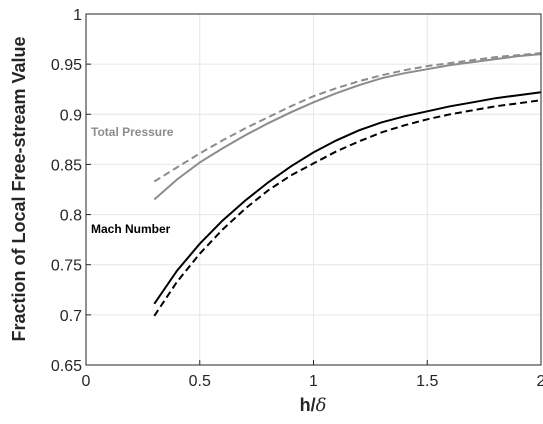  Describe the element at coordinates (313, 381) in the screenshot. I see `x-tick-label: 1` at that location.